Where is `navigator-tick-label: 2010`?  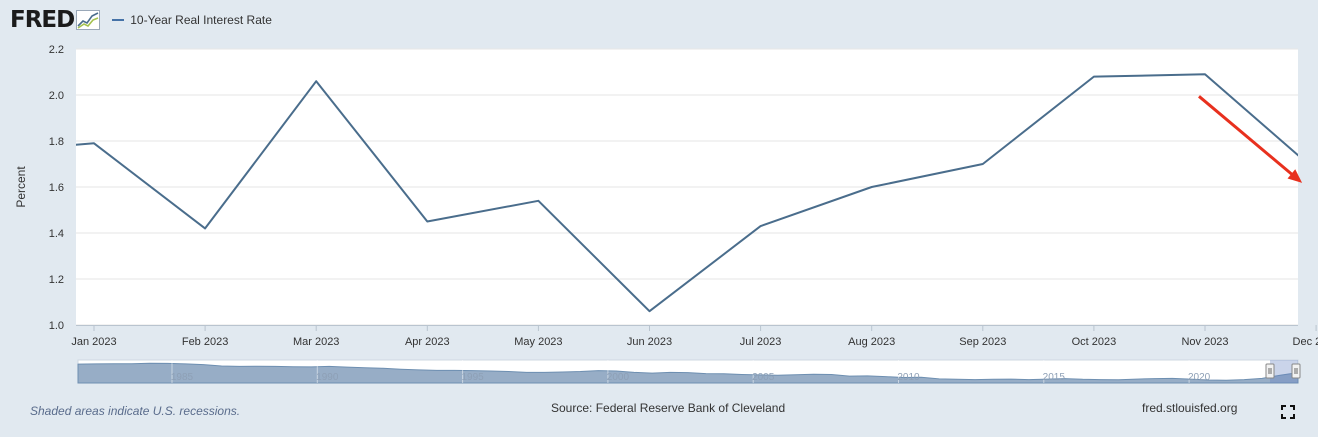 navigator-tick-label: 2010 is located at coordinates (908, 377).